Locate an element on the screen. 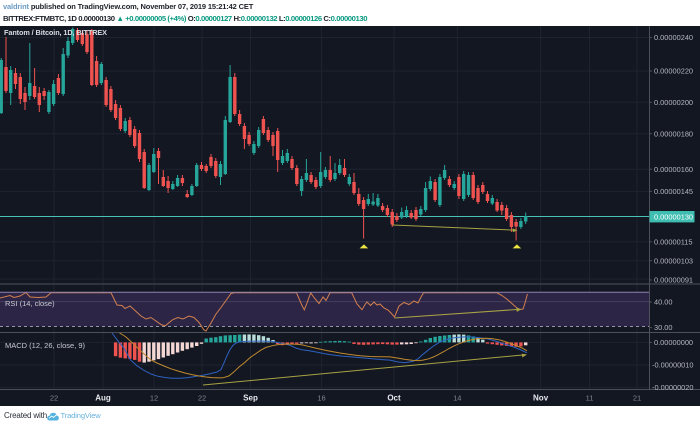 The image size is (700, 426). svg-text: 0.00000220 is located at coordinates (673, 71).